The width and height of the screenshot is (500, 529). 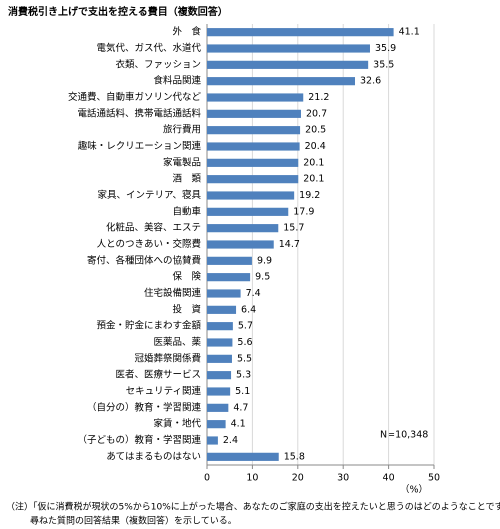 I want to click on y-tick-label: 衣類、ファッション, so click(x=158, y=64).